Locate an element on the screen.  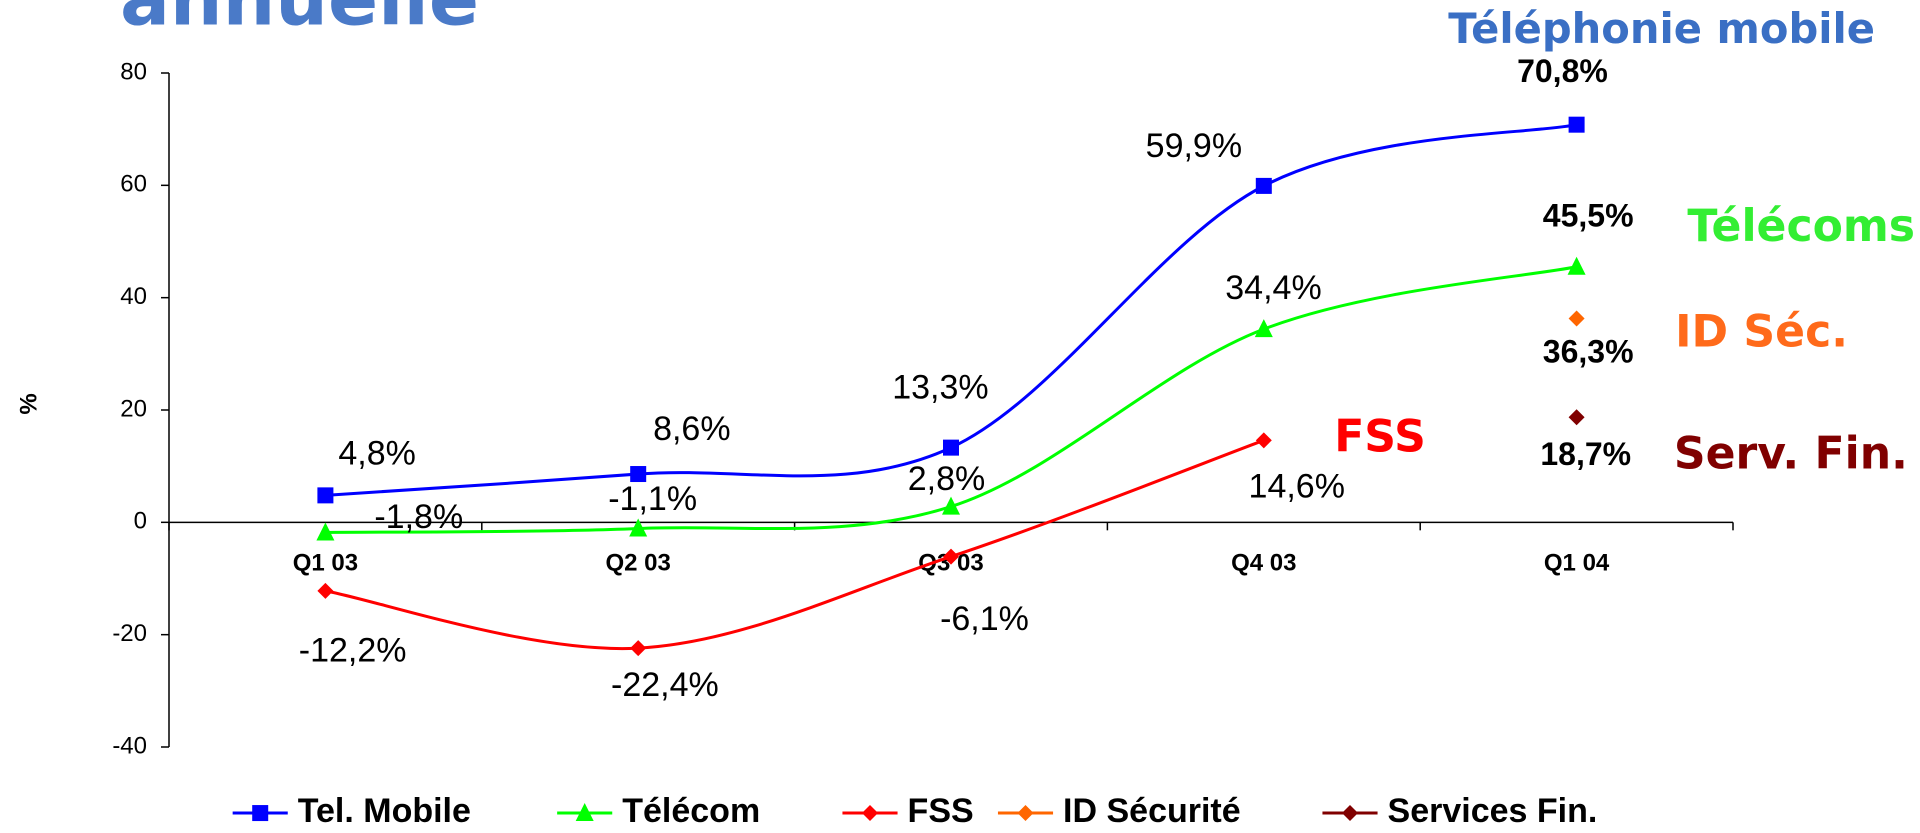
y-tick-label: 40 is located at coordinates (133, 296).